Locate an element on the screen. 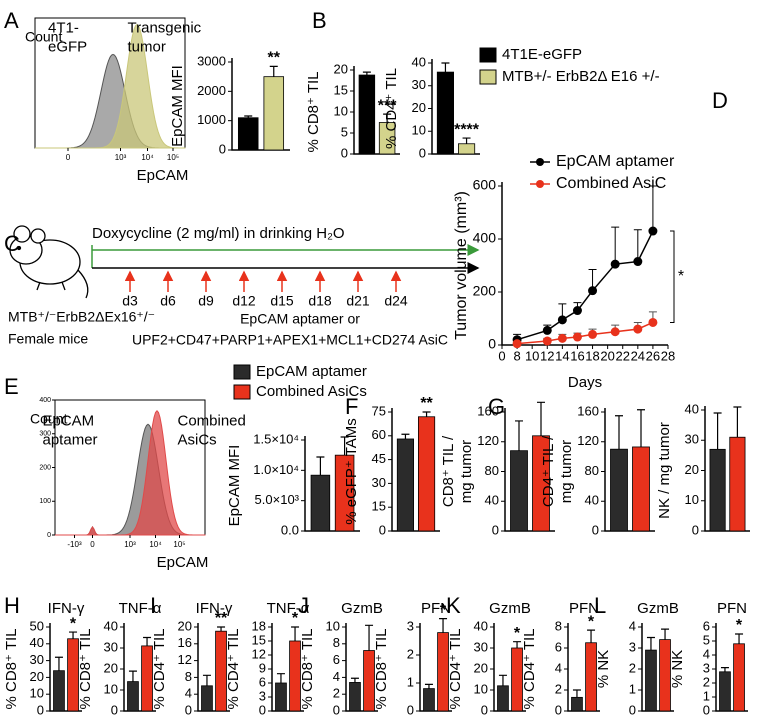 This screenshot has height=726, width=762. histogram-annotation: 4T1- is located at coordinates (63, 27).